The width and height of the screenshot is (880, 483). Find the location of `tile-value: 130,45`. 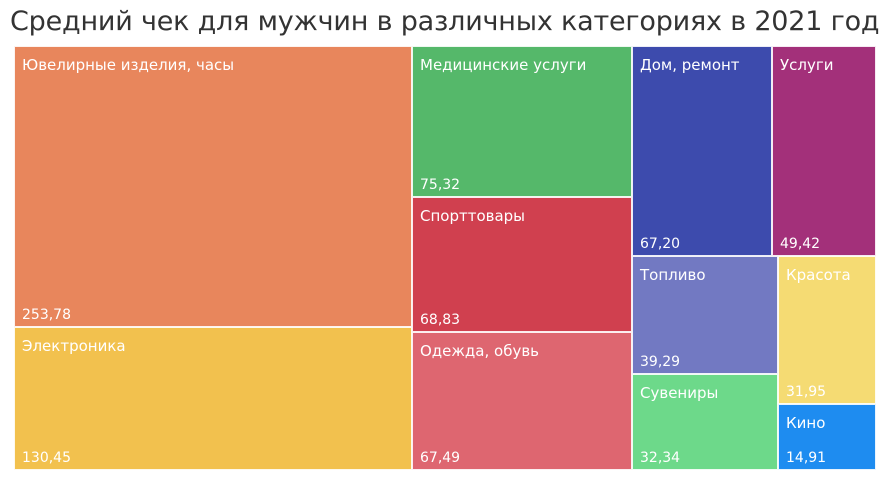

tile-value: 130,45 is located at coordinates (46, 458).